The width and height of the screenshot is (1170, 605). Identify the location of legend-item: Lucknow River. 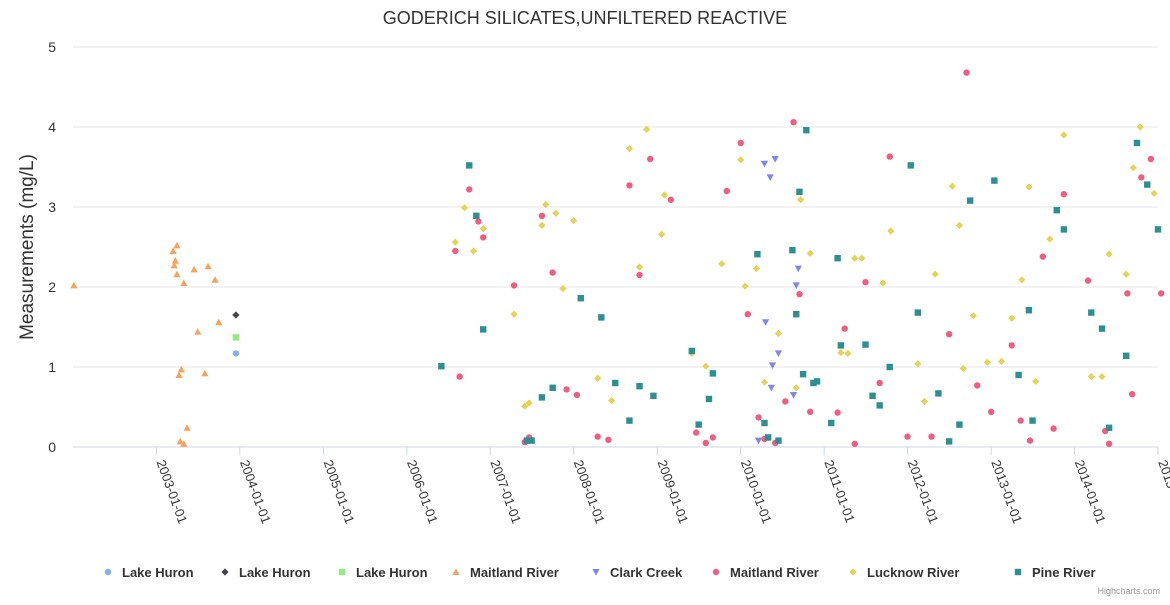
(904, 572).